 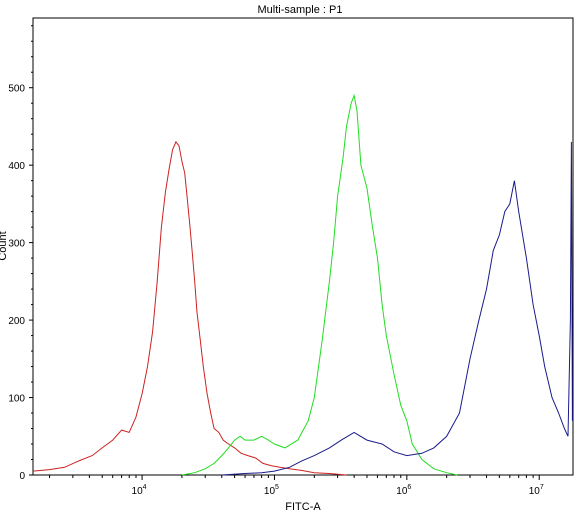 I want to click on x-tick-label: 10⁶, so click(x=403, y=490).